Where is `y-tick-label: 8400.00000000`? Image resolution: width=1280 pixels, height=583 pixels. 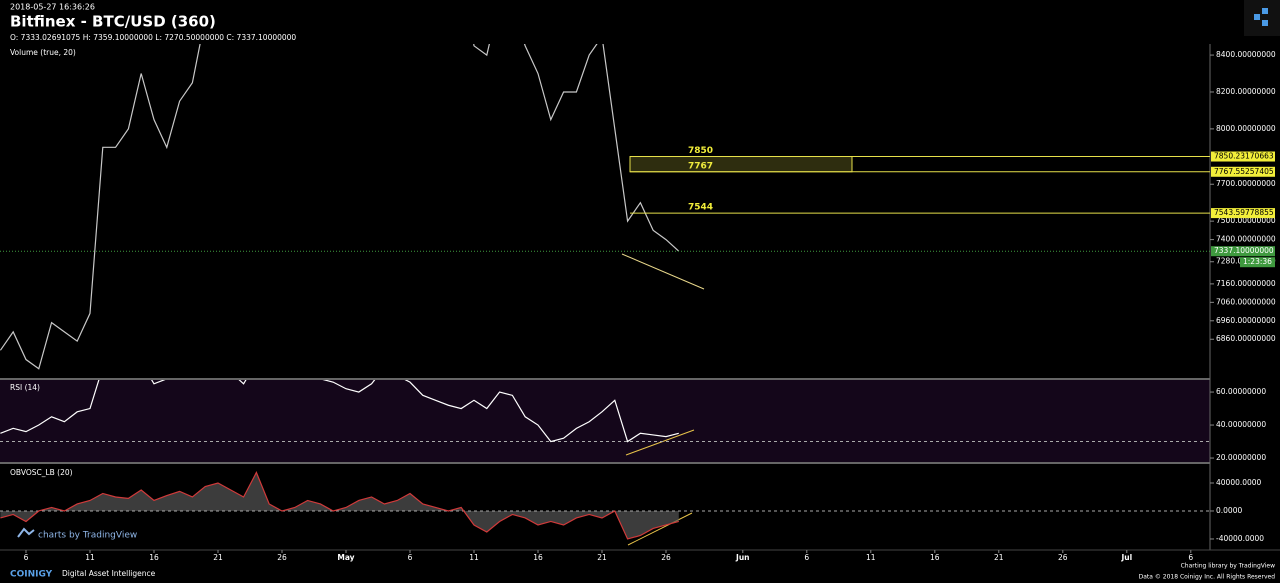 y-tick-label: 8400.00000000 is located at coordinates (1246, 54).